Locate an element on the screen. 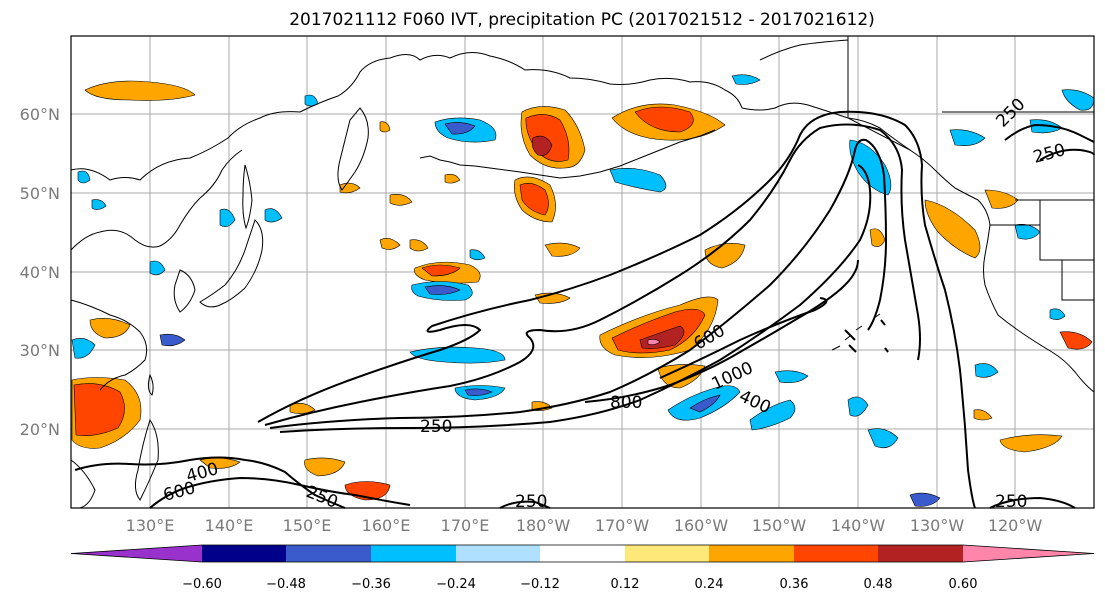 The height and width of the screenshot is (601, 1105). lat-label: 60°N is located at coordinates (40, 114).